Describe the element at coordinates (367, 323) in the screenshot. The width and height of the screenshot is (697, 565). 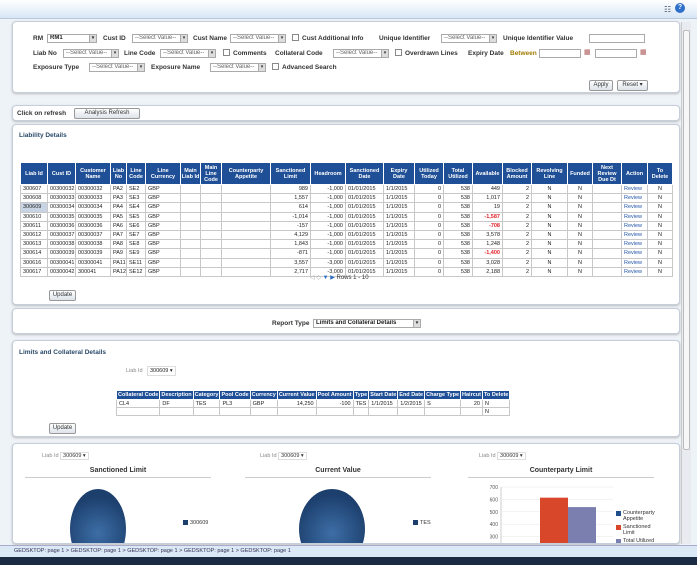
I see `report-type-select: Limits and Collateral Details ▾` at that location.